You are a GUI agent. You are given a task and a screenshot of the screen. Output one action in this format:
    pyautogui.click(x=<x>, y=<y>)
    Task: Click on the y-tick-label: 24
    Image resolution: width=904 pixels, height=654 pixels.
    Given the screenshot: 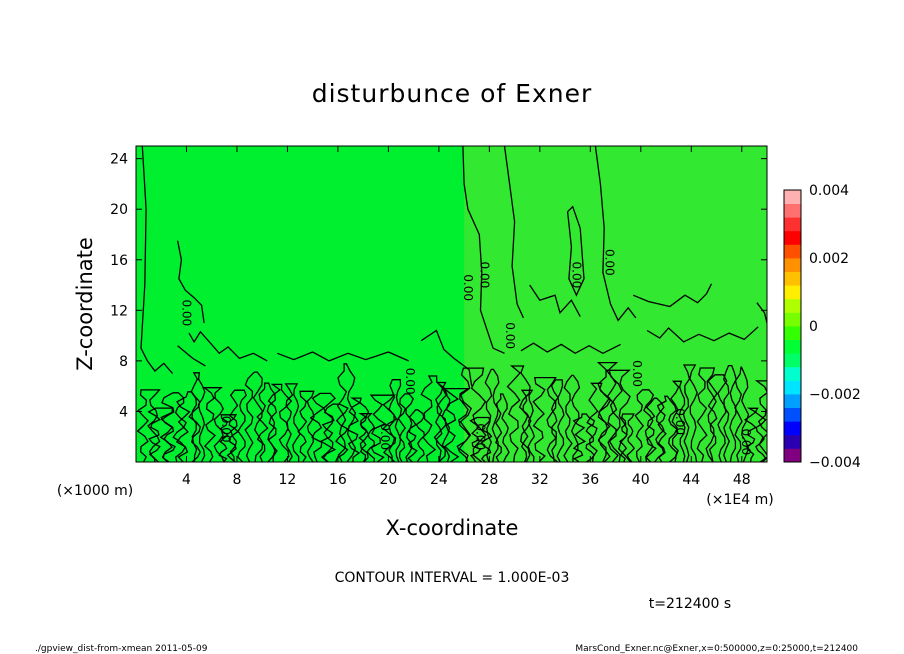 What is the action you would take?
    pyautogui.click(x=119, y=160)
    